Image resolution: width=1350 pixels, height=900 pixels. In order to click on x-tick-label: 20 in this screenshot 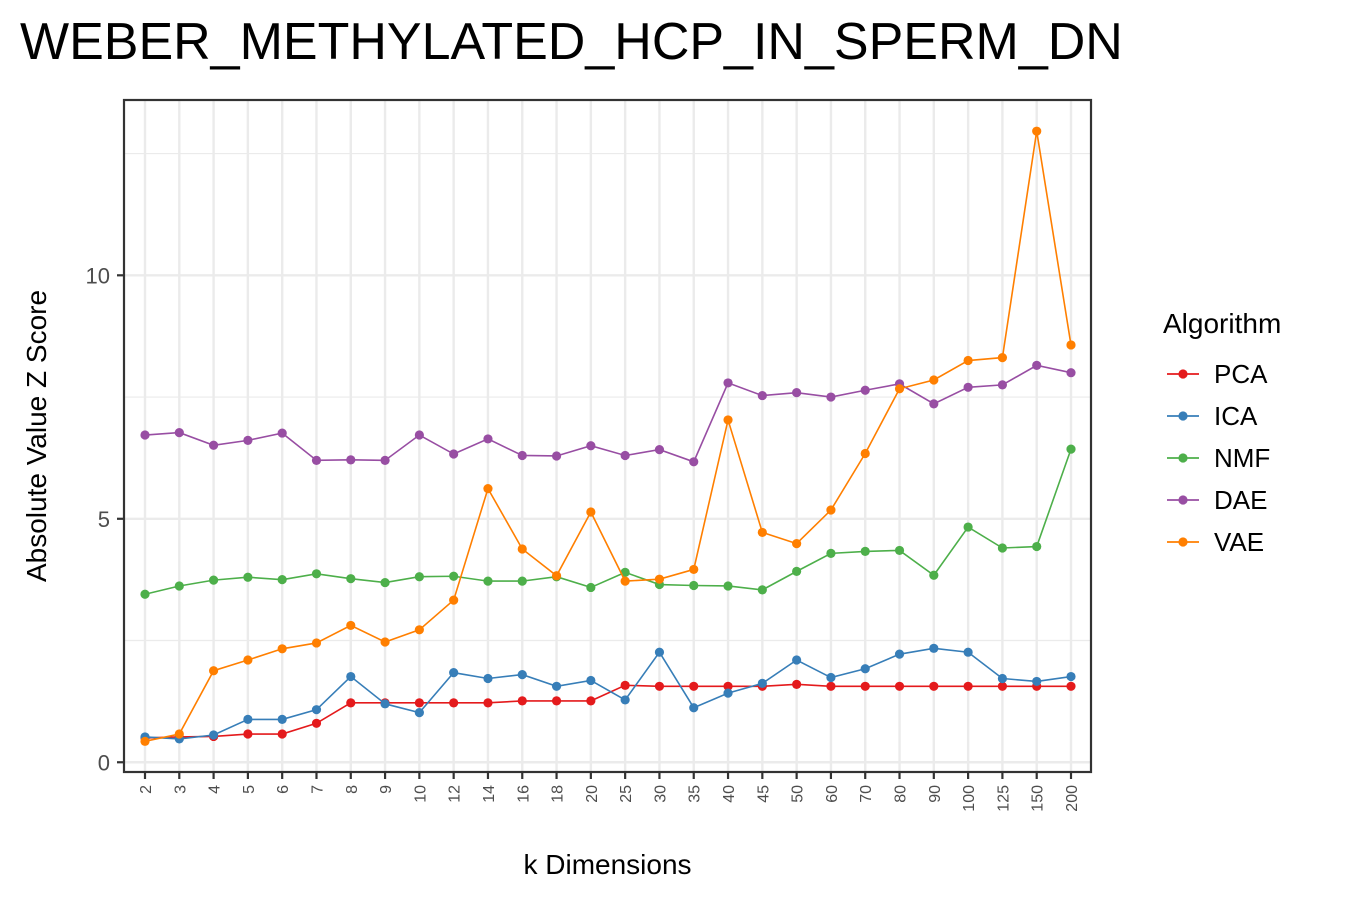, I will do `click(592, 794)`.